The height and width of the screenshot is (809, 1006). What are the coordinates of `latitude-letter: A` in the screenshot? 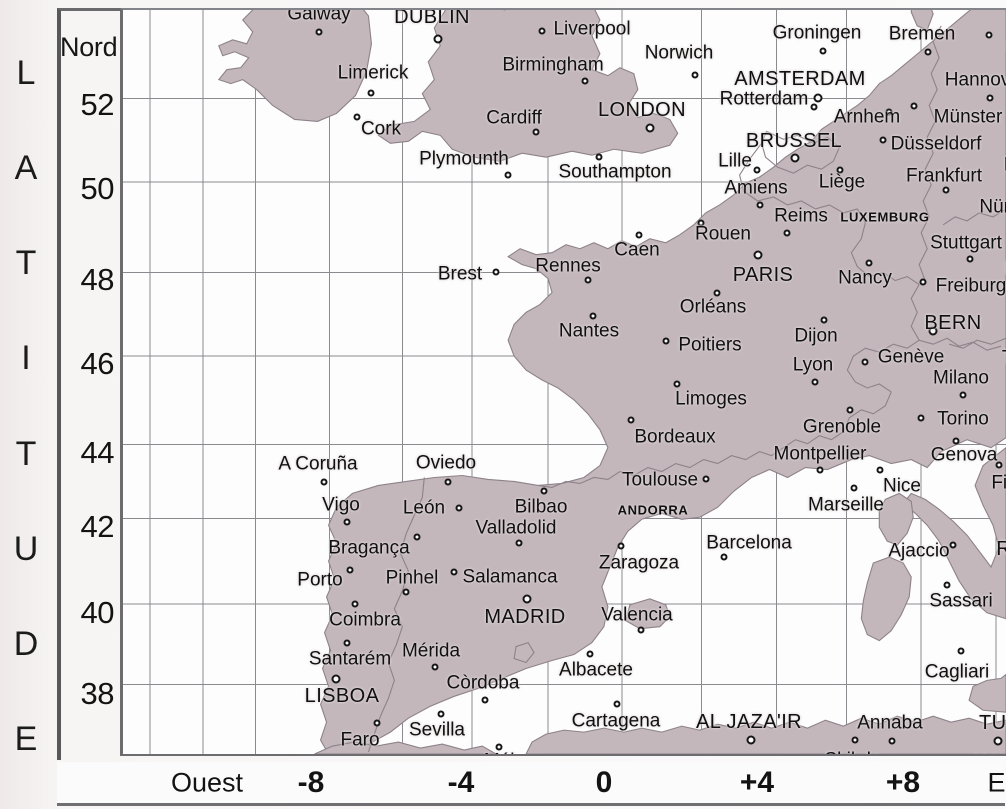 It's located at (26, 168).